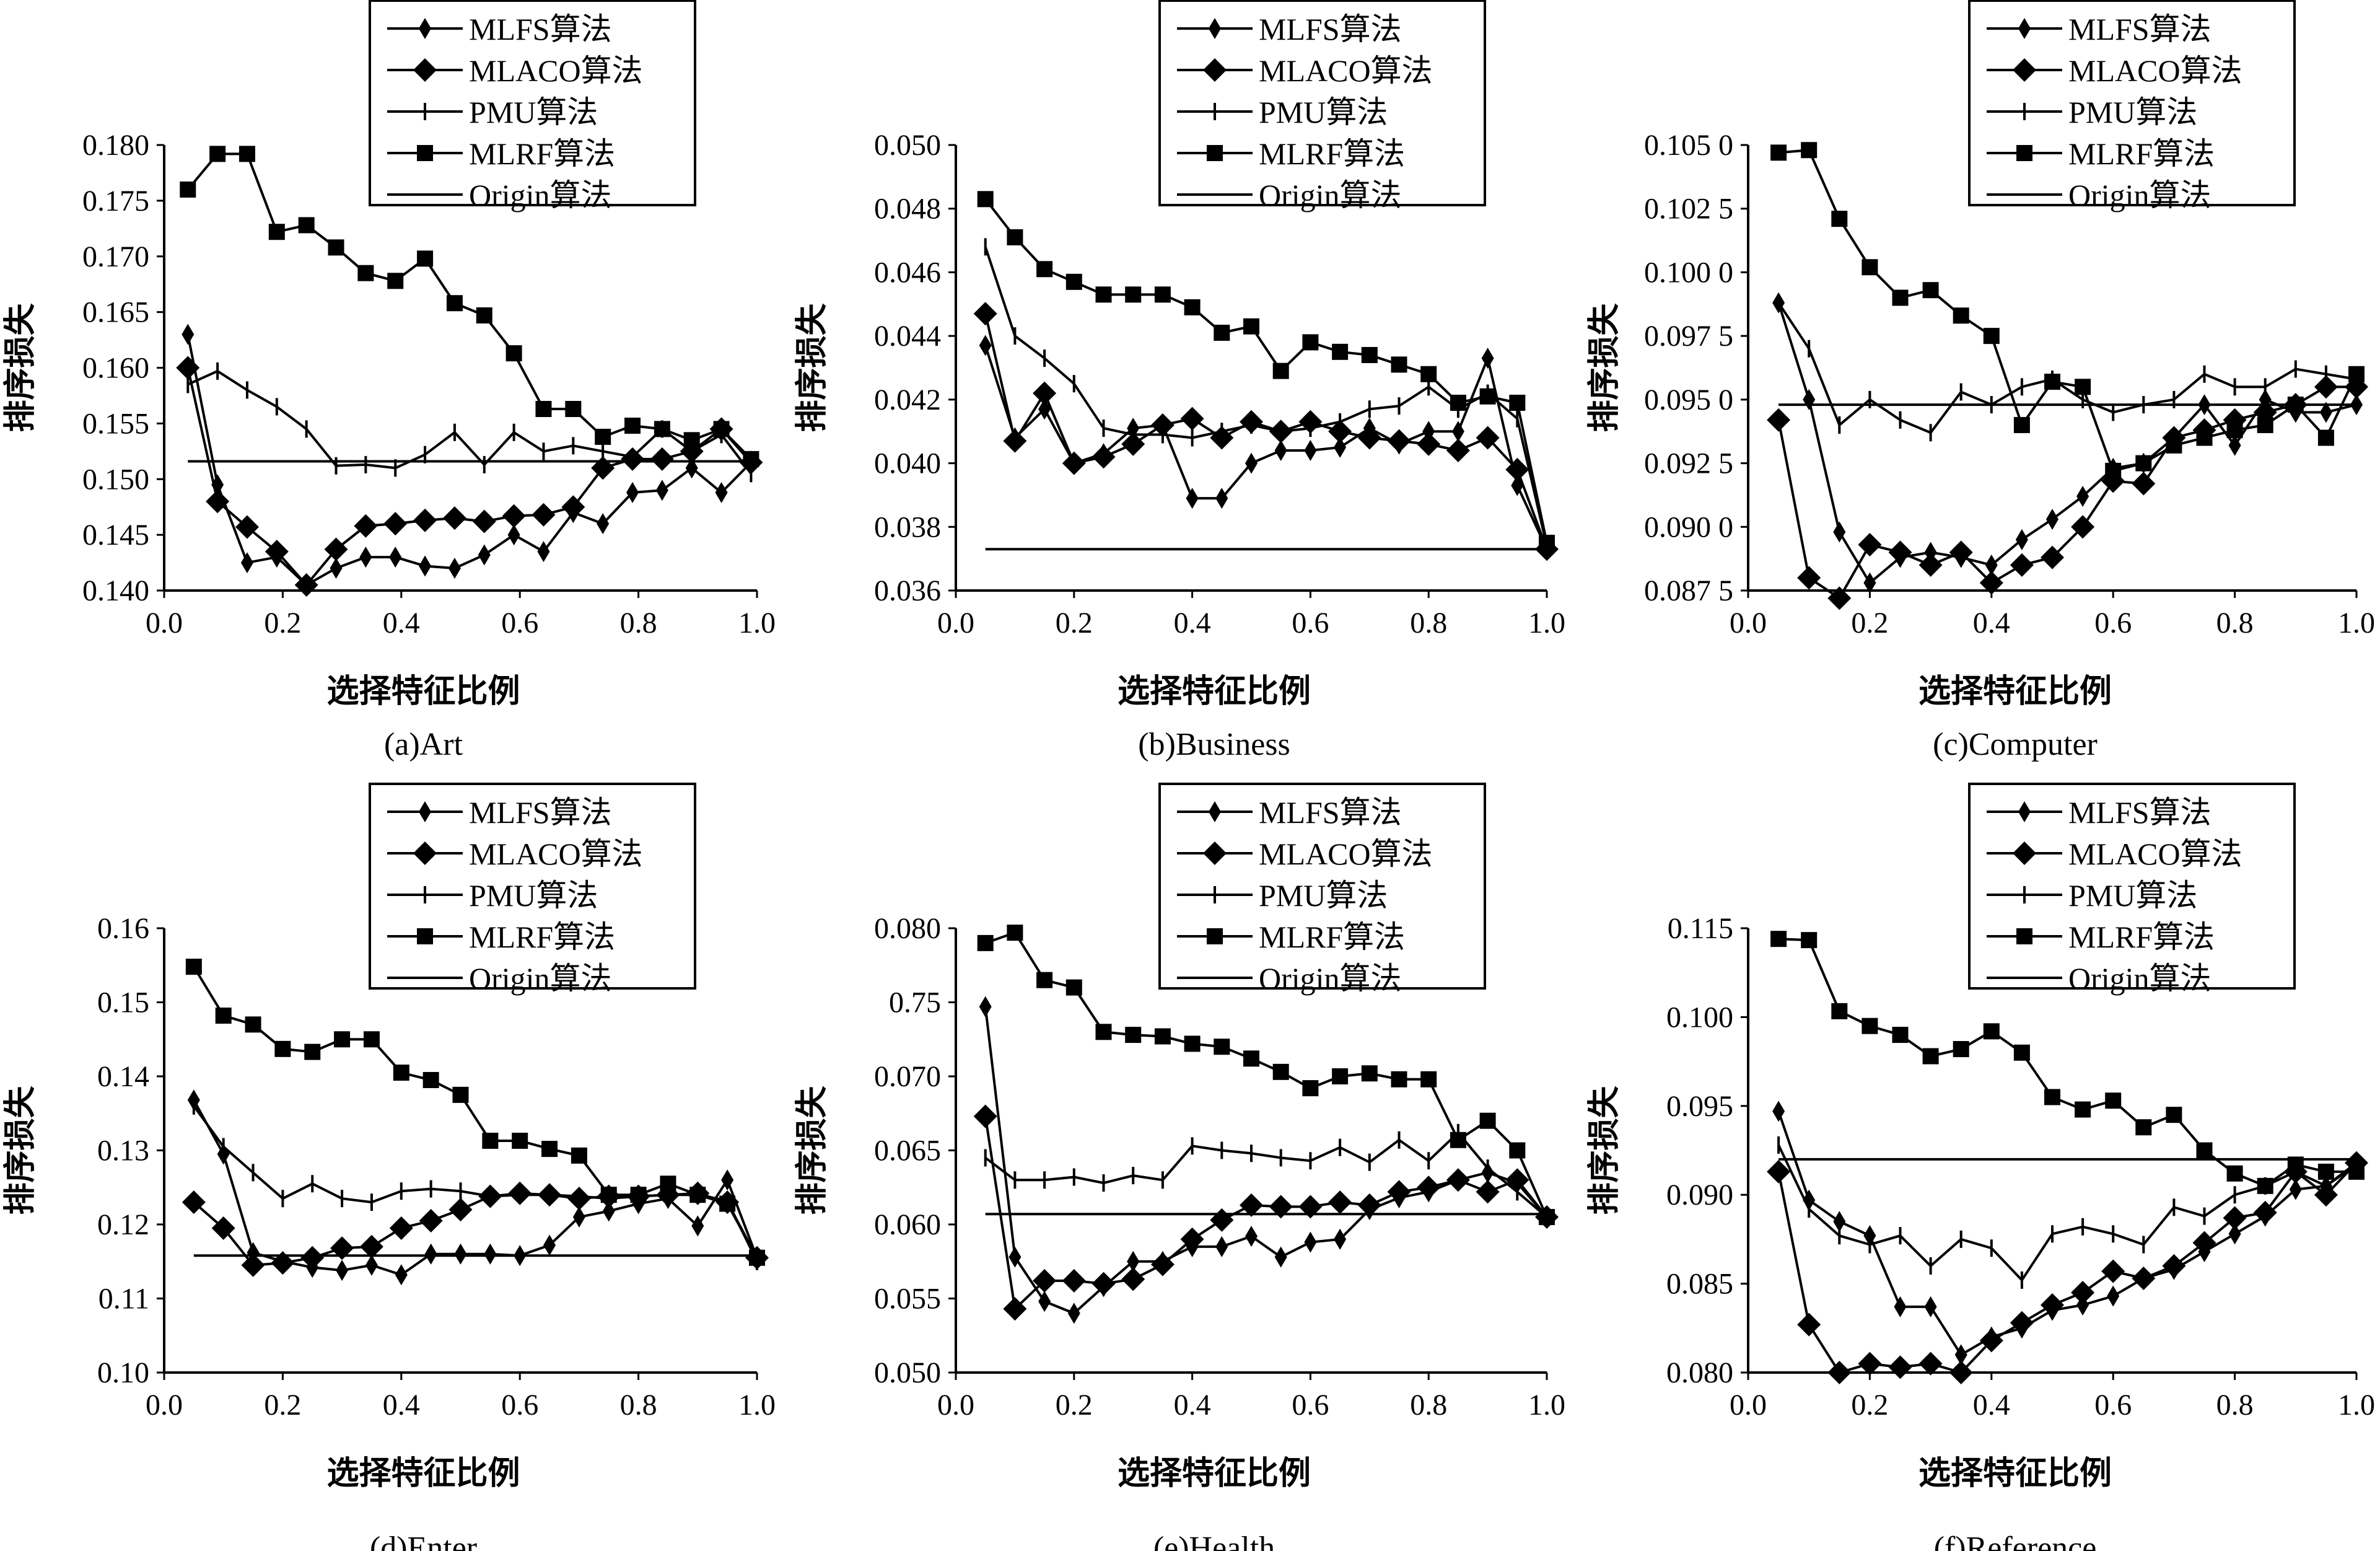  Describe the element at coordinates (1310, 1405) in the screenshot. I see `x-tick-label: 0.6` at that location.